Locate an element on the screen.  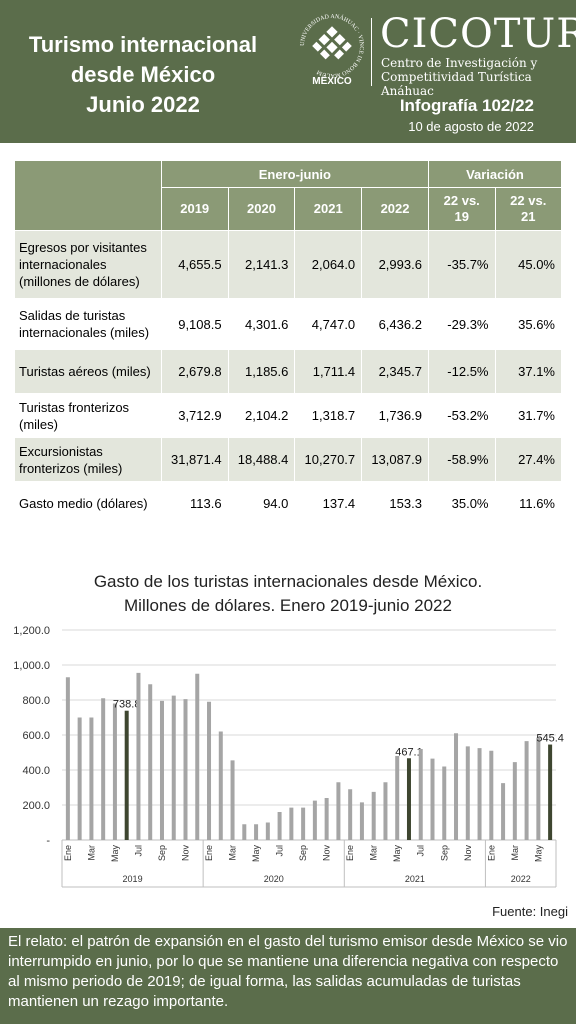
table-cell: 2,679.8 is located at coordinates (194, 371).